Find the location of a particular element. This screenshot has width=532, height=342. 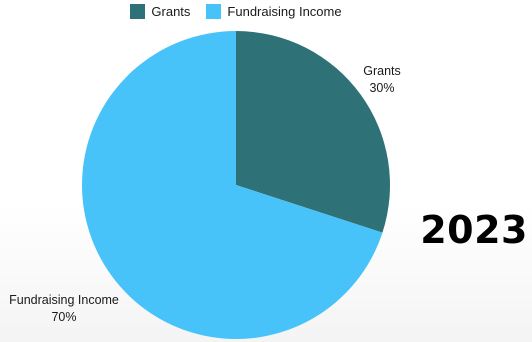

year-label: 2023 is located at coordinates (474, 230).